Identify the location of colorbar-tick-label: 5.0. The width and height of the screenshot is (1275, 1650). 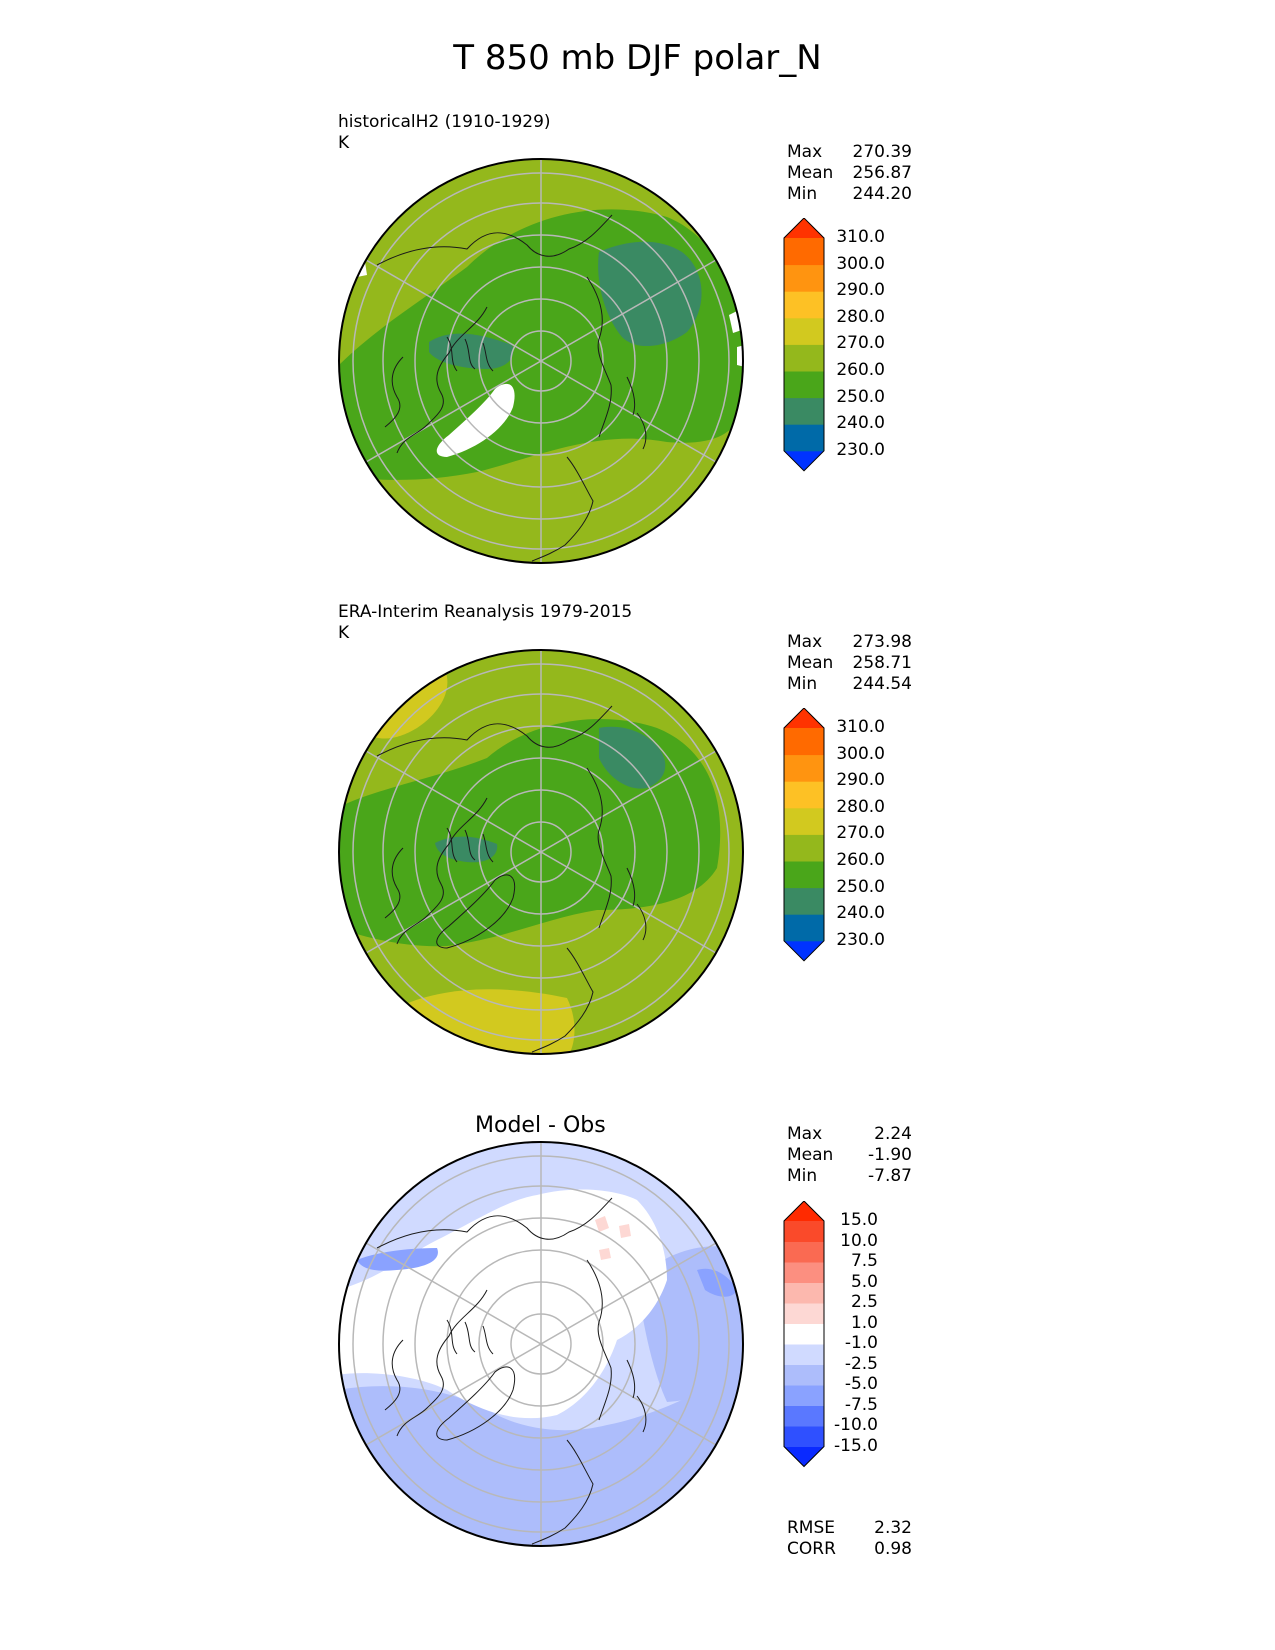
(864, 1281).